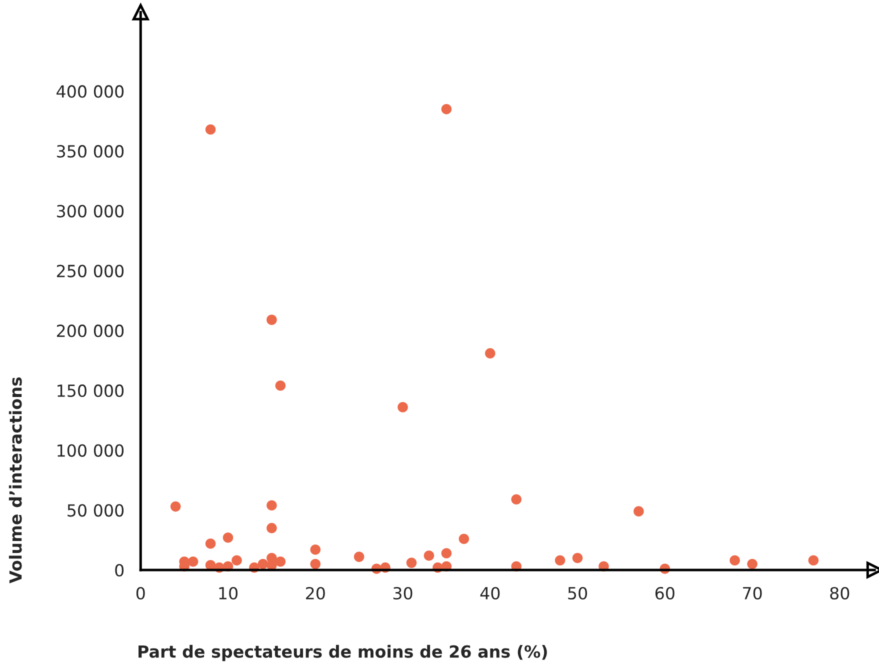 This screenshot has height=664, width=879. Describe the element at coordinates (752, 593) in the screenshot. I see `x-tick-label: 70` at that location.